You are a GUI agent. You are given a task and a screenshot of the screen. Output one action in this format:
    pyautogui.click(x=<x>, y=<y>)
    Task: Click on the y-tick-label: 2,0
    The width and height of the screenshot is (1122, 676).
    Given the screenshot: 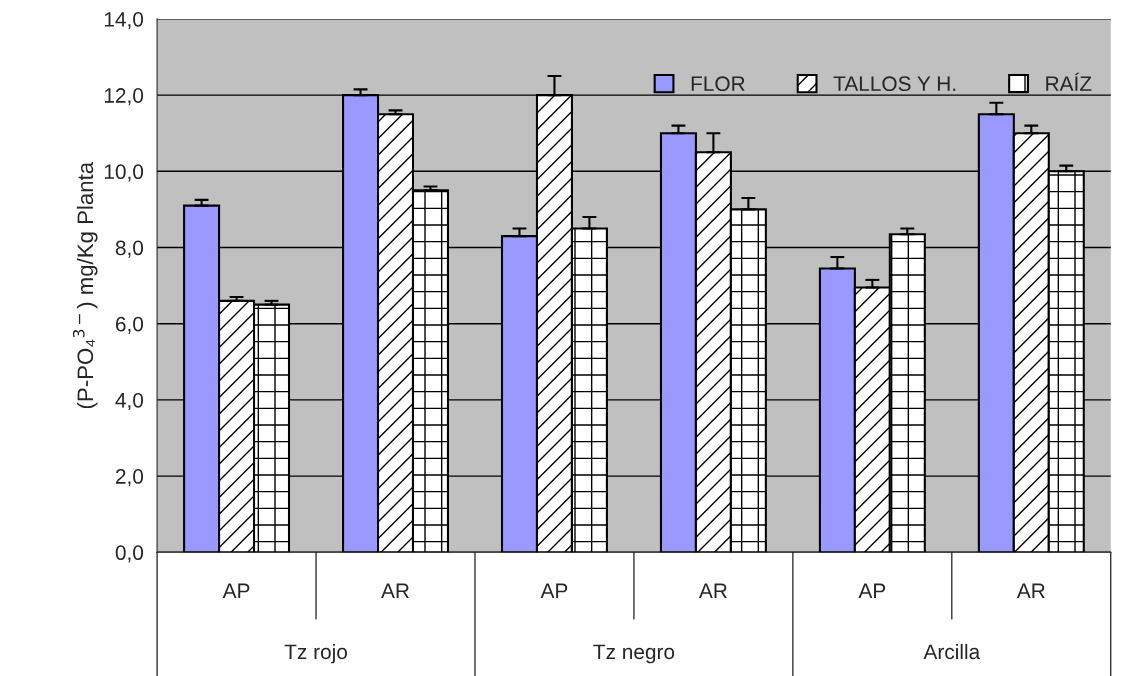 What is the action you would take?
    pyautogui.click(x=129, y=478)
    